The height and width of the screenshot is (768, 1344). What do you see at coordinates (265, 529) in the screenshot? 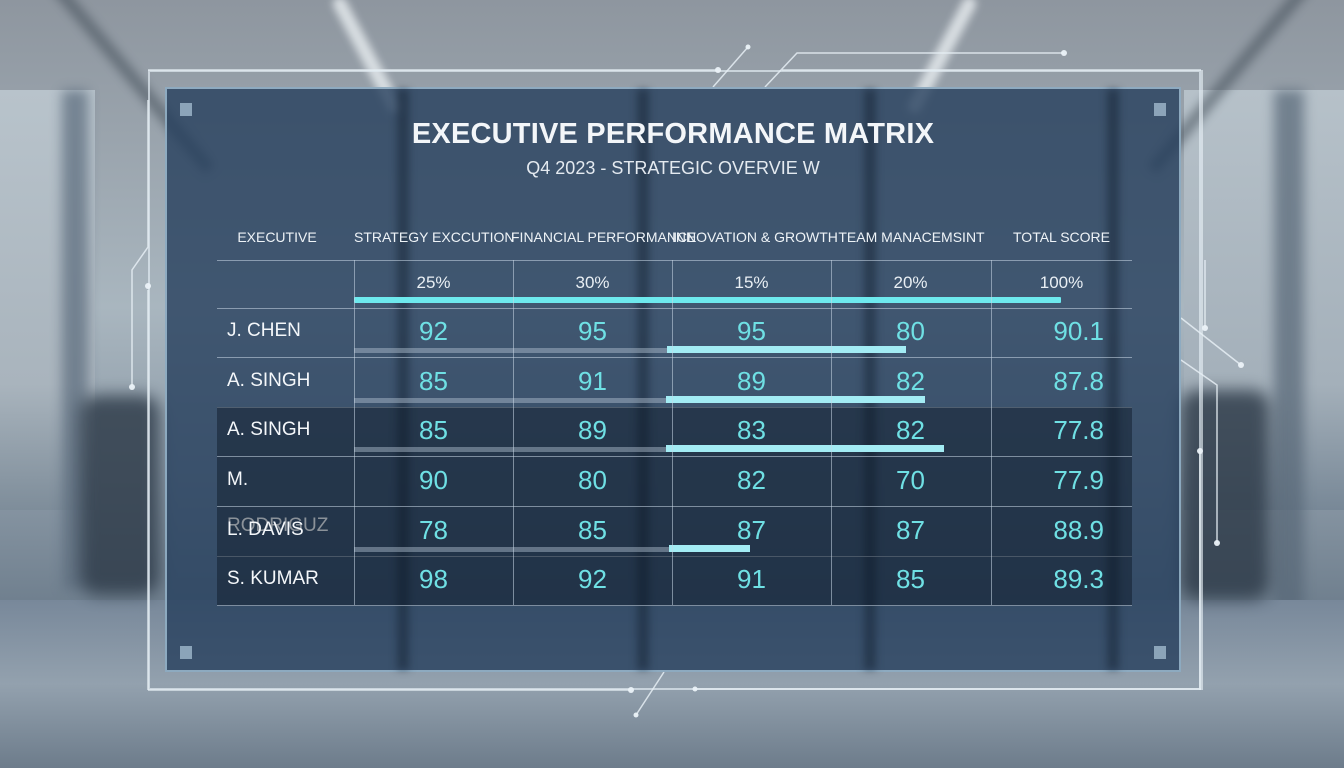
I see `executive-name: L. DAVIS` at bounding box center [265, 529].